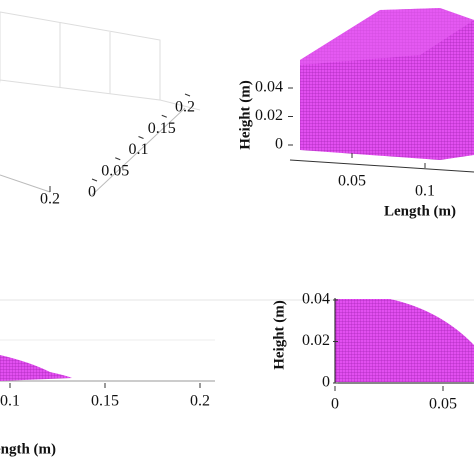  Describe the element at coordinates (105, 401) in the screenshot. I see `x-tick-label: 0.15` at that location.